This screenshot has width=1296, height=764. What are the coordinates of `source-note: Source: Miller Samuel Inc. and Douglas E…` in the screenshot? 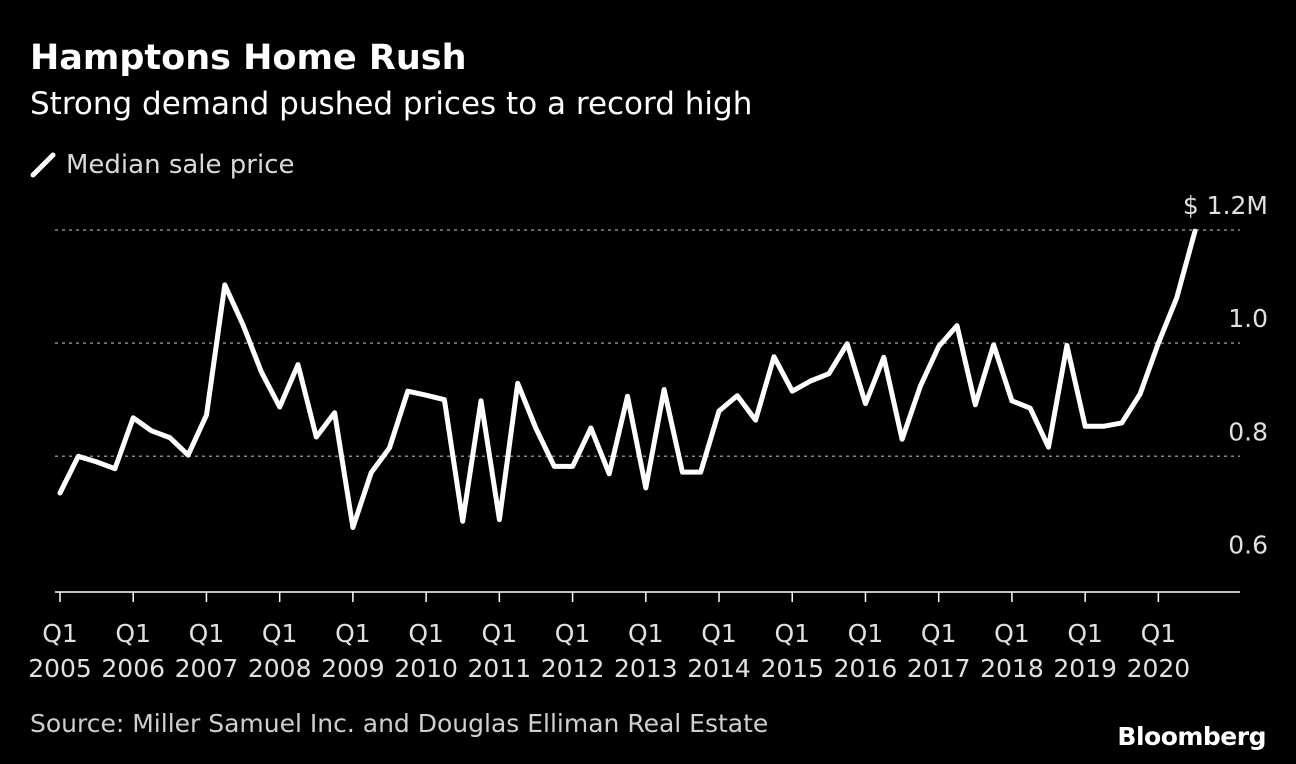 It's located at (399, 723).